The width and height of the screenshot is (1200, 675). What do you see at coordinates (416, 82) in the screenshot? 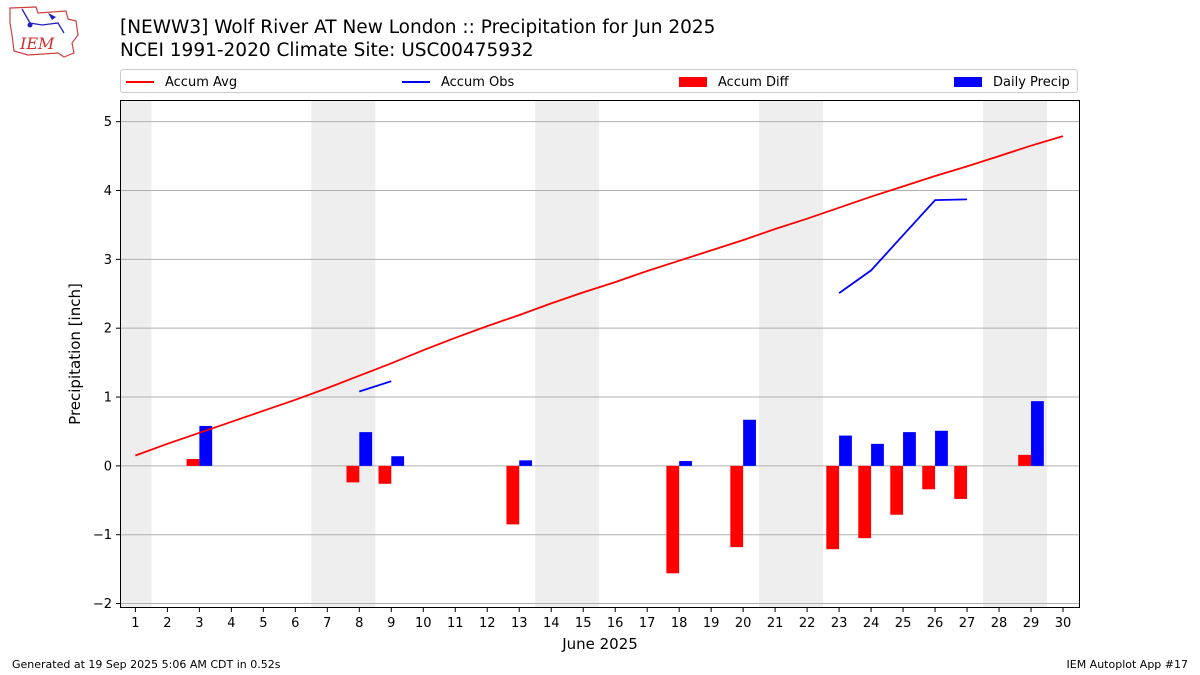
I see `legend-swatch-accum-obs` at bounding box center [416, 82].